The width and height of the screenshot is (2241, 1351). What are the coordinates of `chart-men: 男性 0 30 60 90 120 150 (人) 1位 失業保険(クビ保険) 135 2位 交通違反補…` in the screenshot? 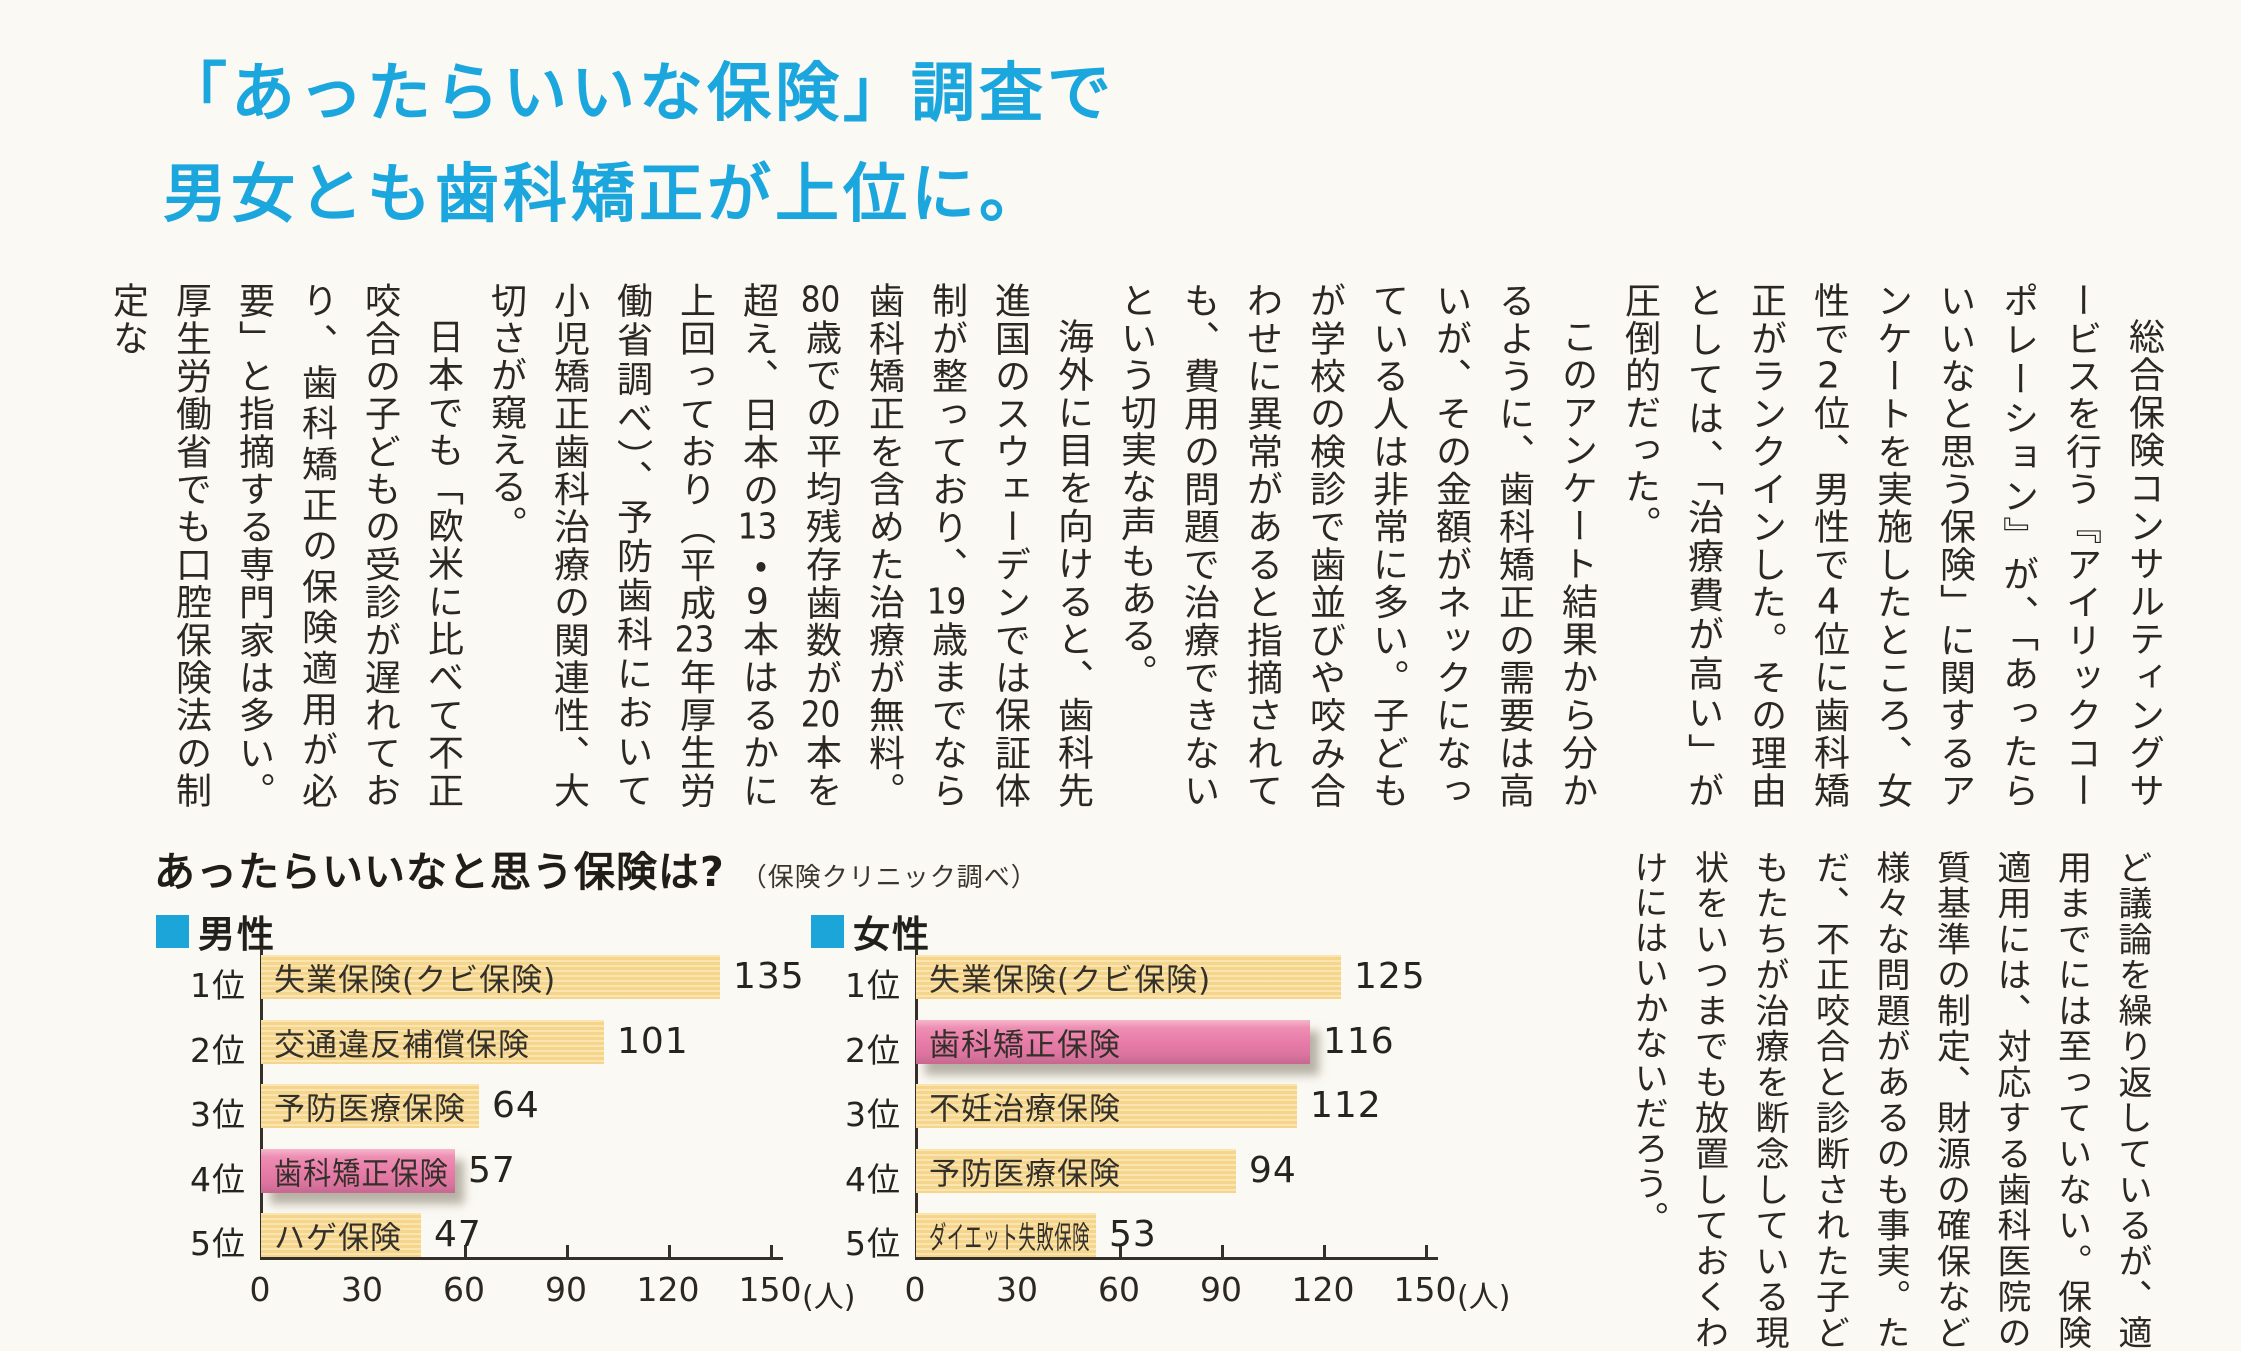 It's located at (502, 1121).